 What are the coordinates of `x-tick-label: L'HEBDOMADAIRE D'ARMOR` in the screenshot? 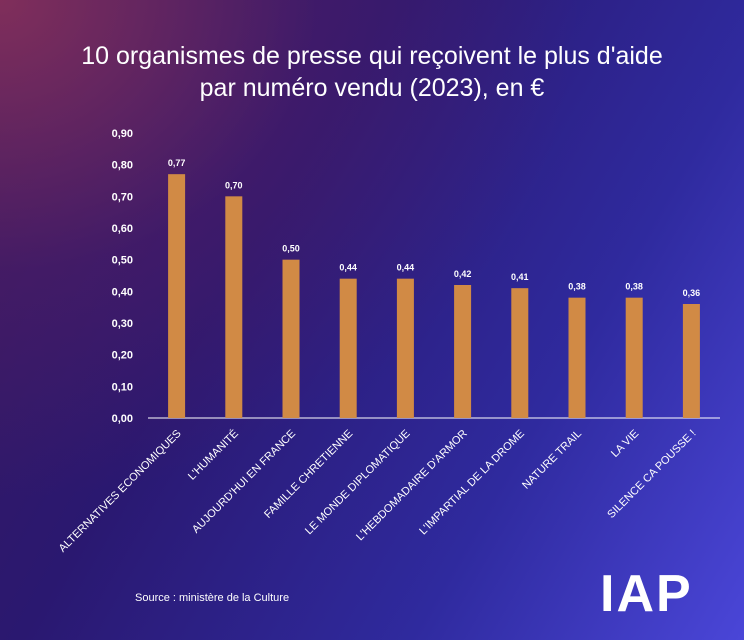 It's located at (412, 486).